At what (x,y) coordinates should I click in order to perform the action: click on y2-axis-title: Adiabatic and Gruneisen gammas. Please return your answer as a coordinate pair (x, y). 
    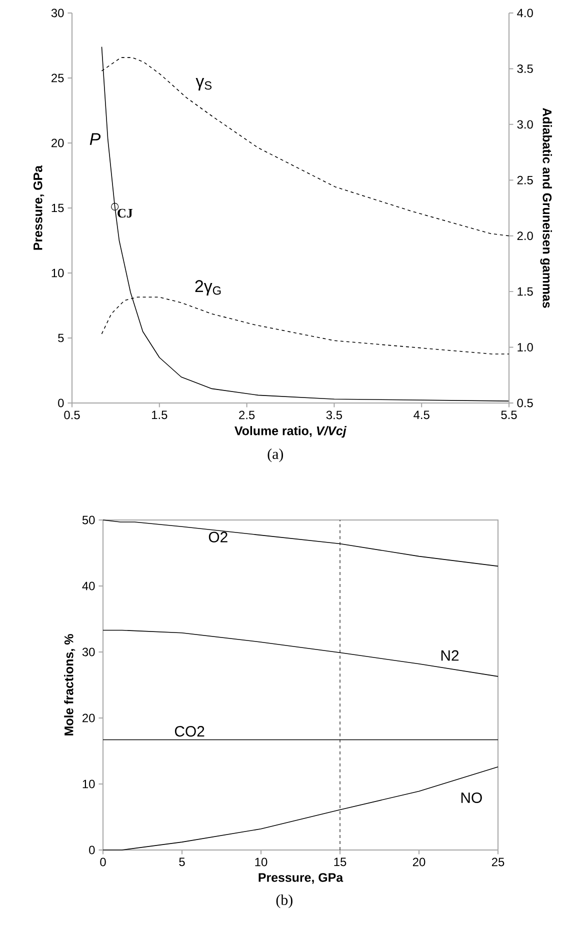
    Looking at the image, I should click on (546, 208).